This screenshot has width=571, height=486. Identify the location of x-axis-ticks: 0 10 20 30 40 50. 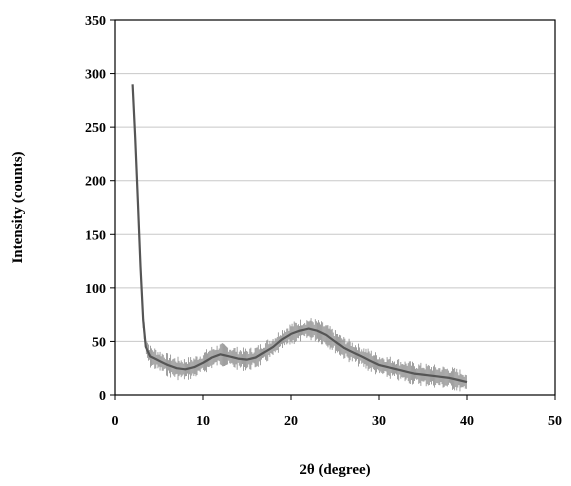
(337, 412).